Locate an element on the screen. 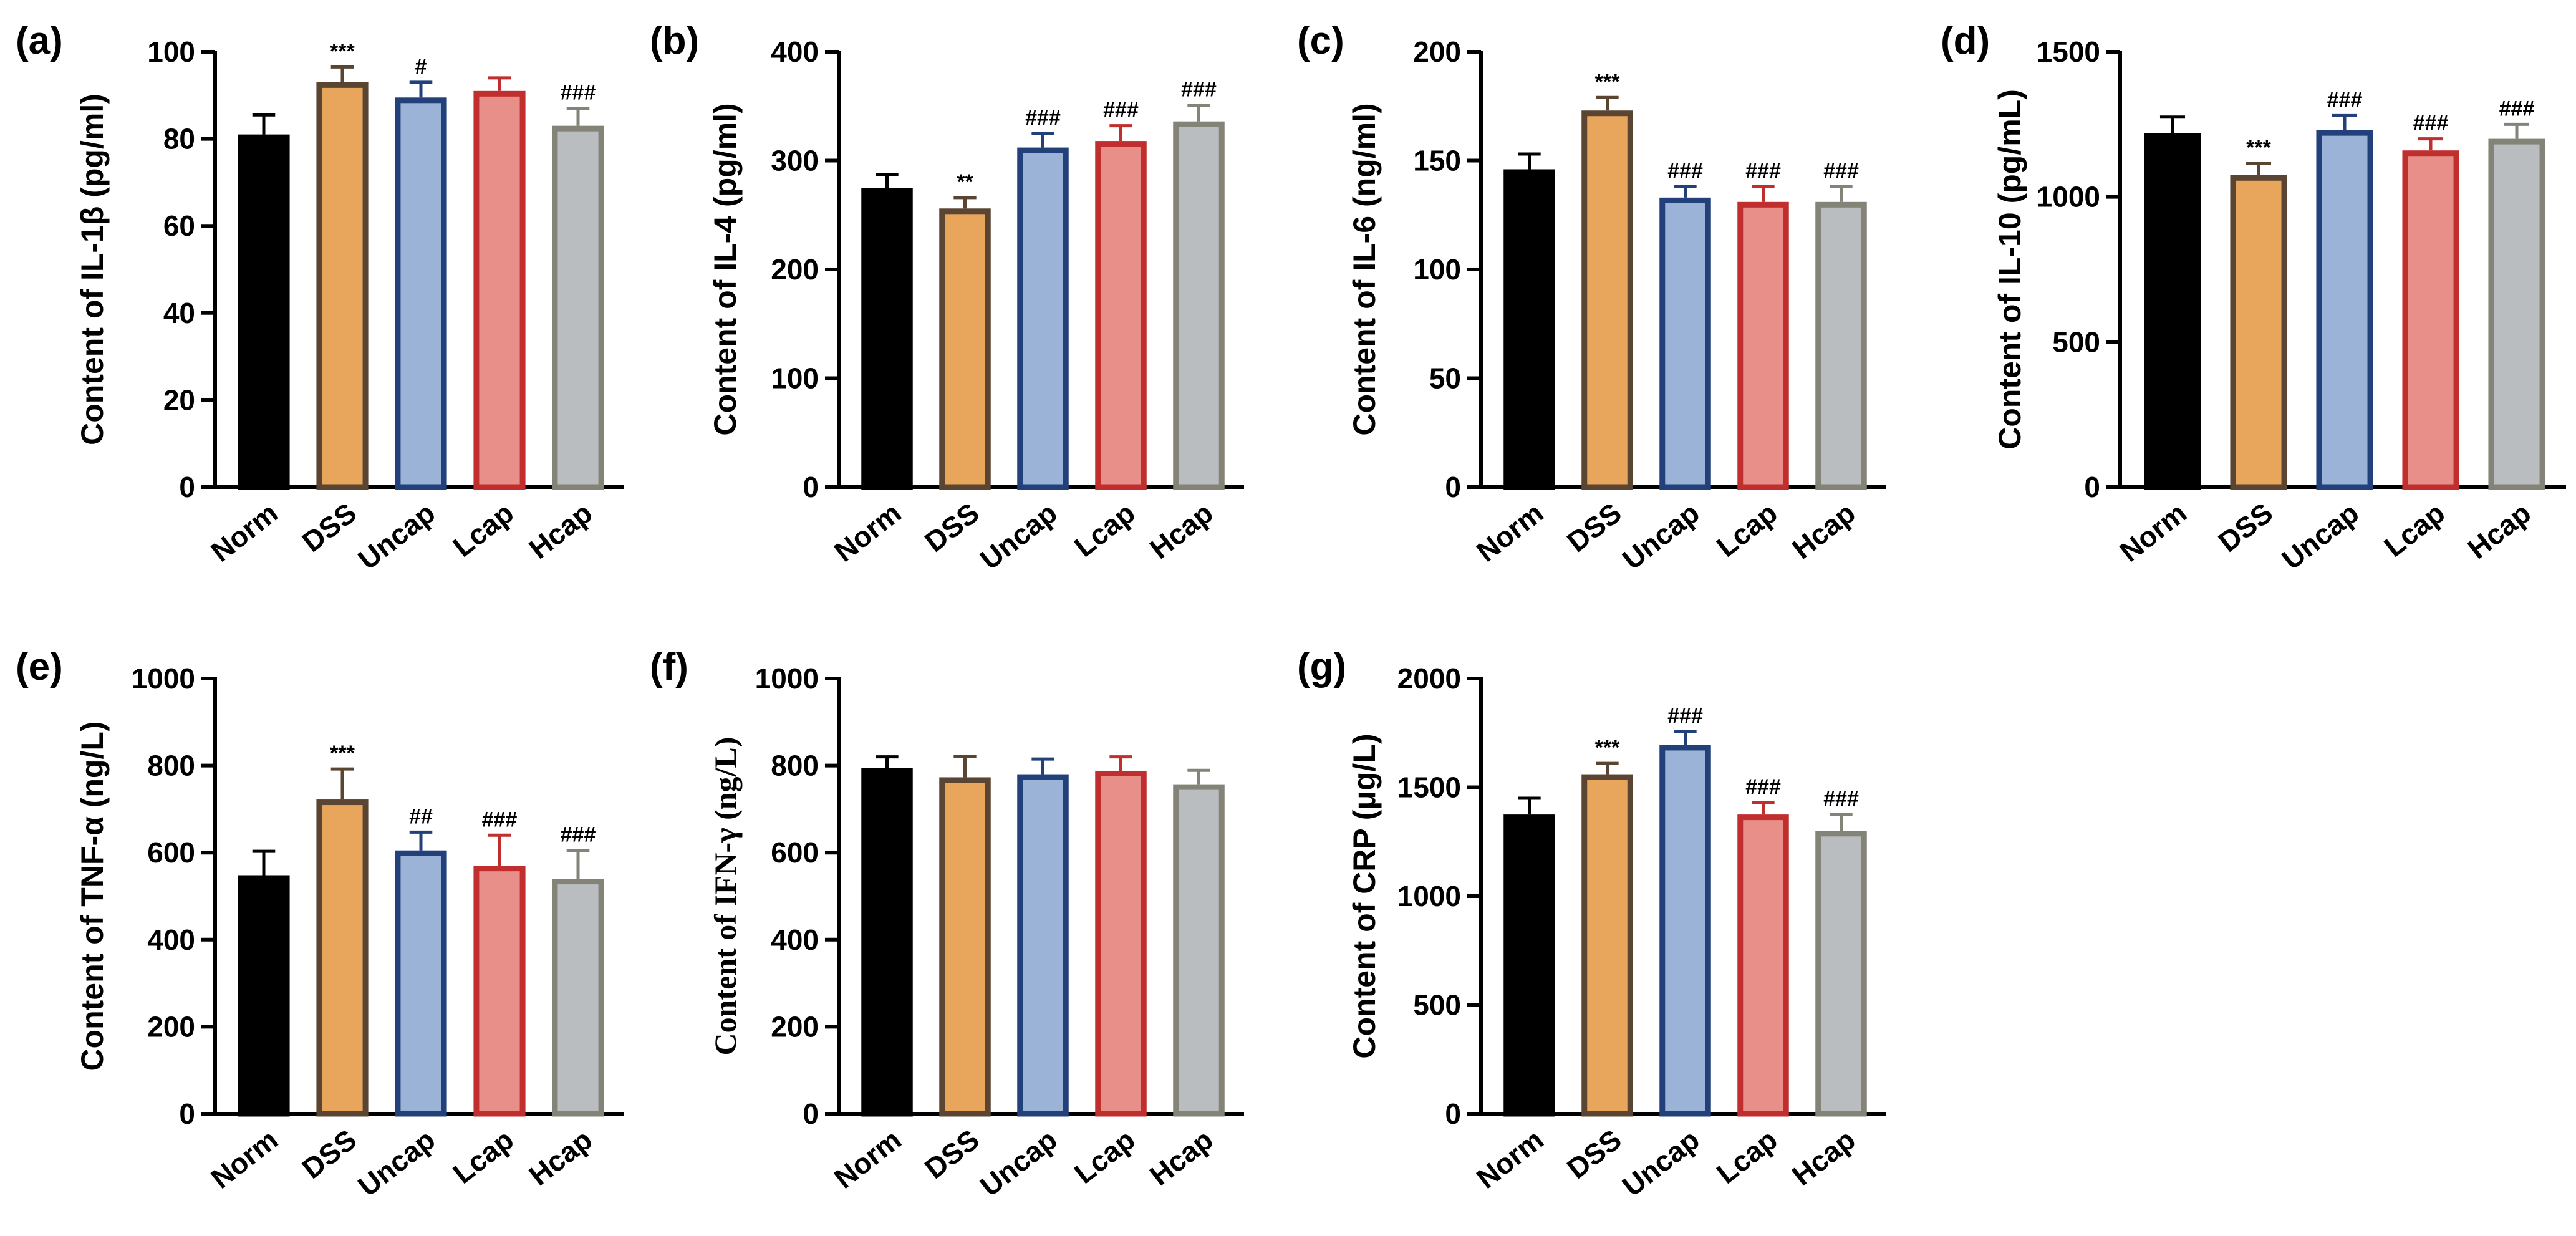 Image resolution: width=2576 pixels, height=1236 pixels. significance-label: ## is located at coordinates (421, 816).